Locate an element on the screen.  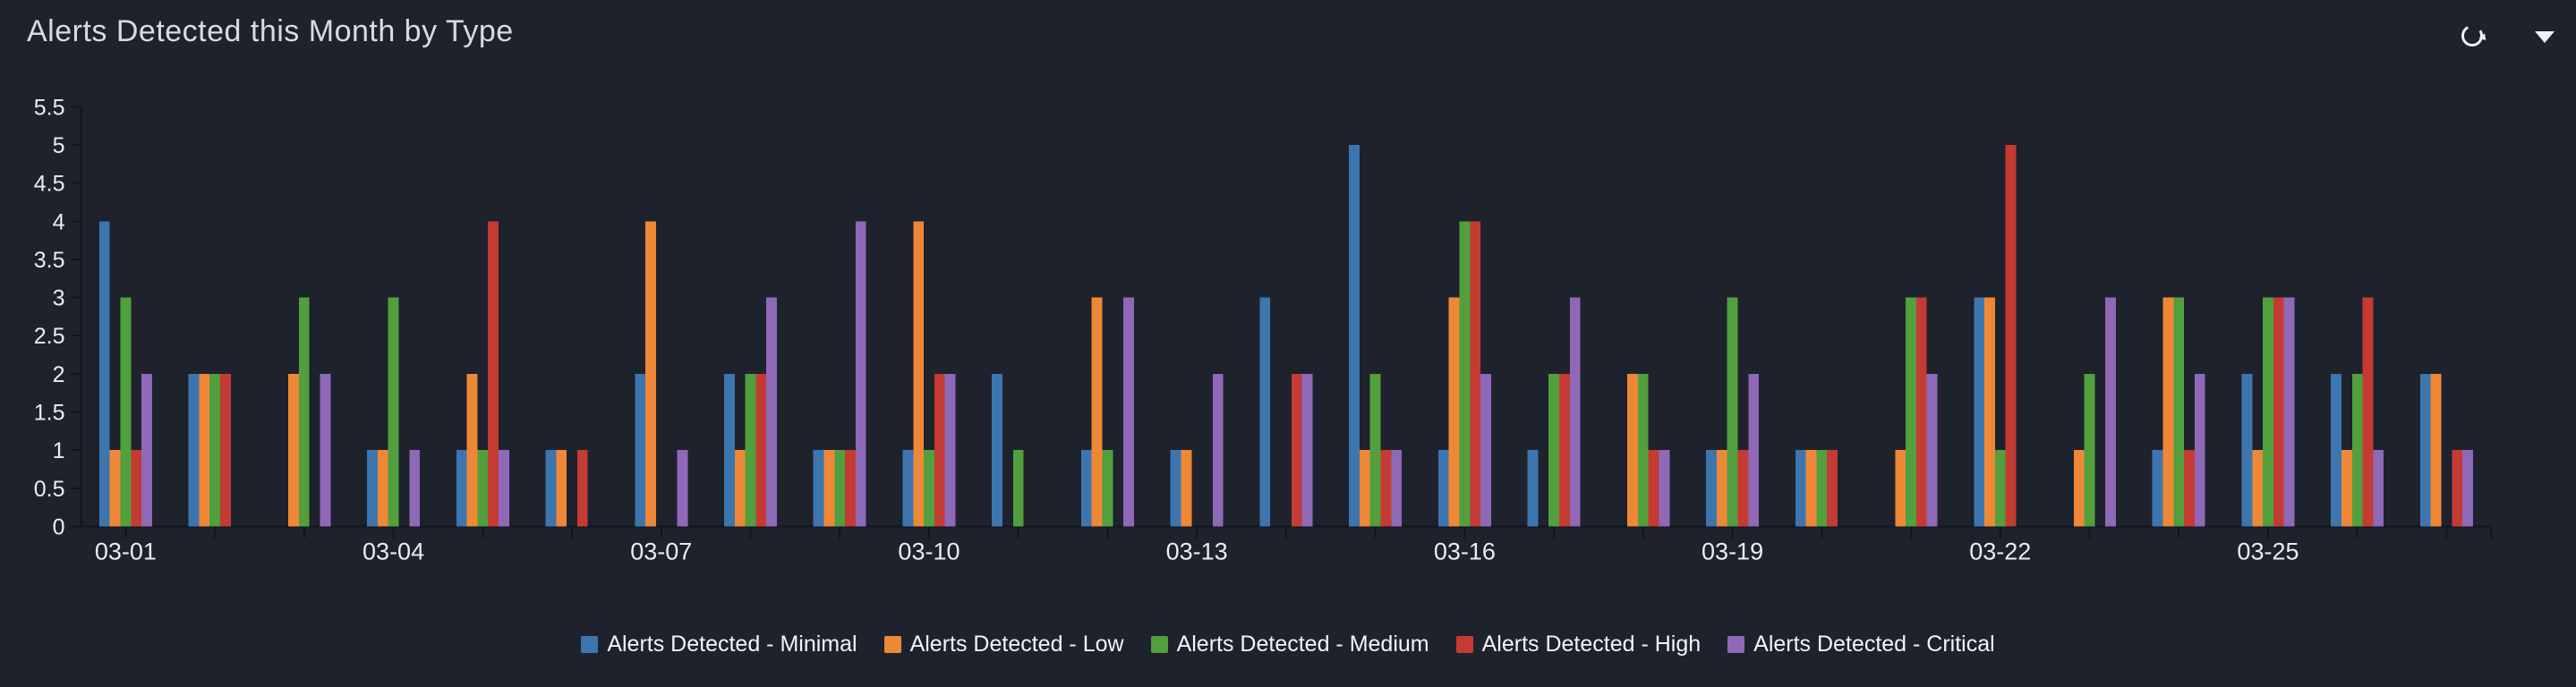
bar-03-25-medium is located at coordinates (2268, 412).